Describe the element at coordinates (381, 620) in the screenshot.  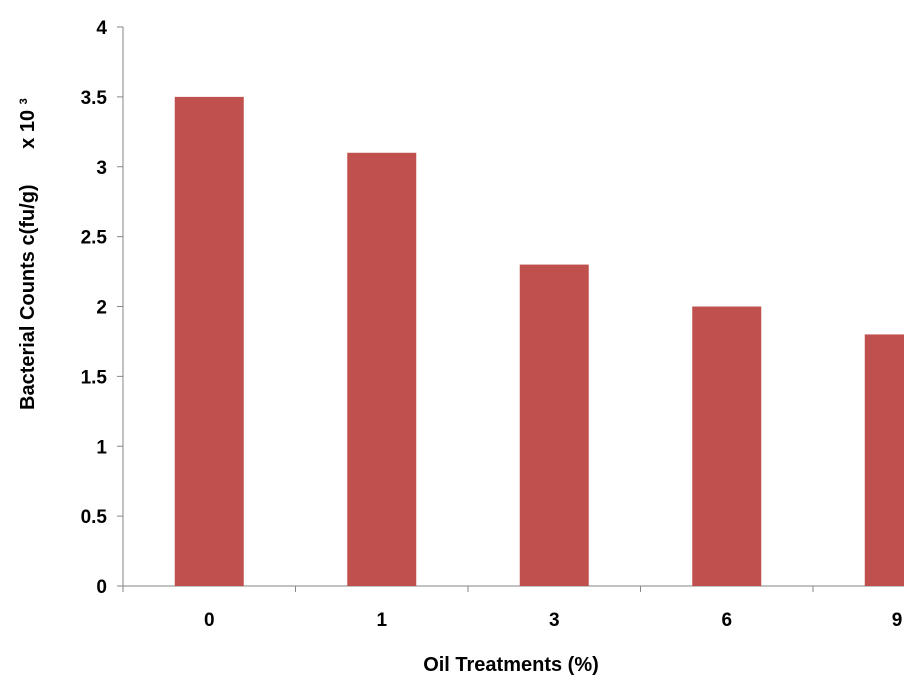
I see `x-tick-label: 1` at that location.